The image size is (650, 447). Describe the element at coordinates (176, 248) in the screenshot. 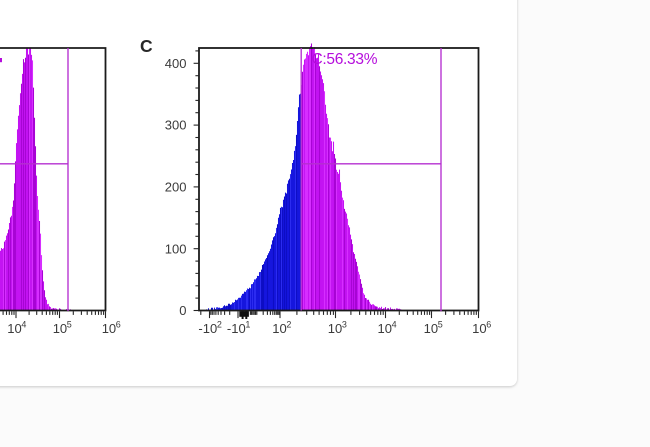

I see `svg-text: 100` at that location.